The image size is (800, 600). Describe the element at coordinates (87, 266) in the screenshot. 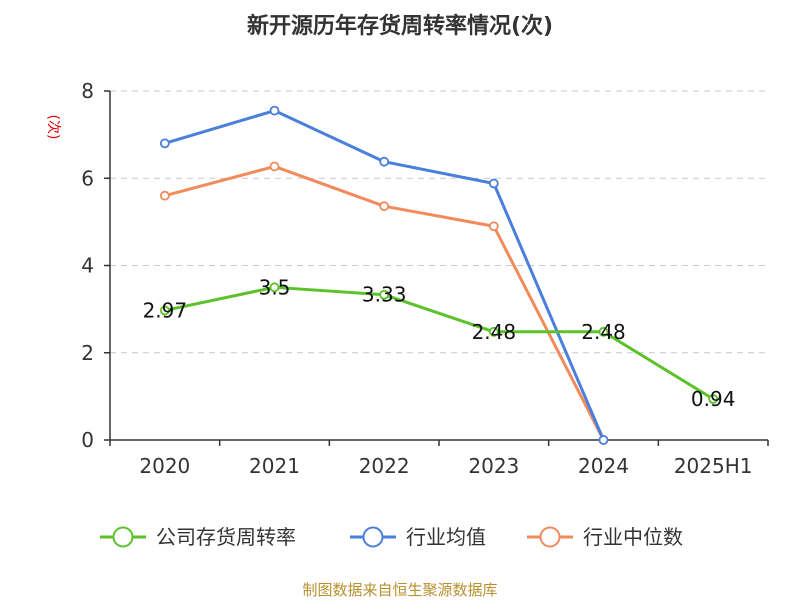

I see `y-tick-label: 4` at that location.